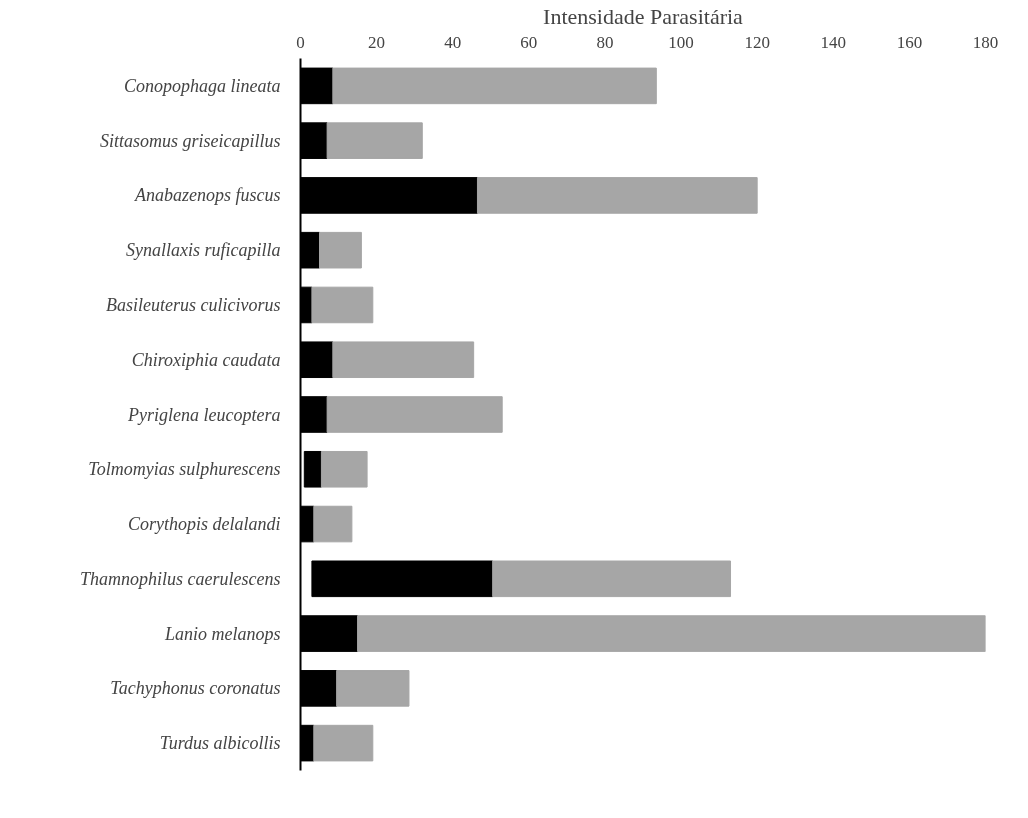 The width and height of the screenshot is (1028, 818). I want to click on y-tick-label: Thamnophilus caerulescens, so click(180, 578).